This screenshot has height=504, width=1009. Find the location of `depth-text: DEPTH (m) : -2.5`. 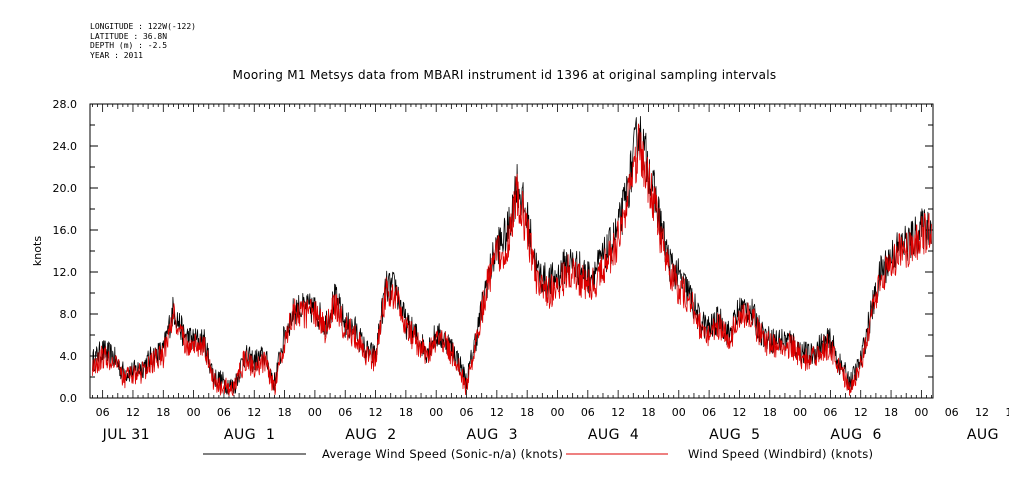

depth-text: DEPTH (m) : -2.5 is located at coordinates (129, 45).